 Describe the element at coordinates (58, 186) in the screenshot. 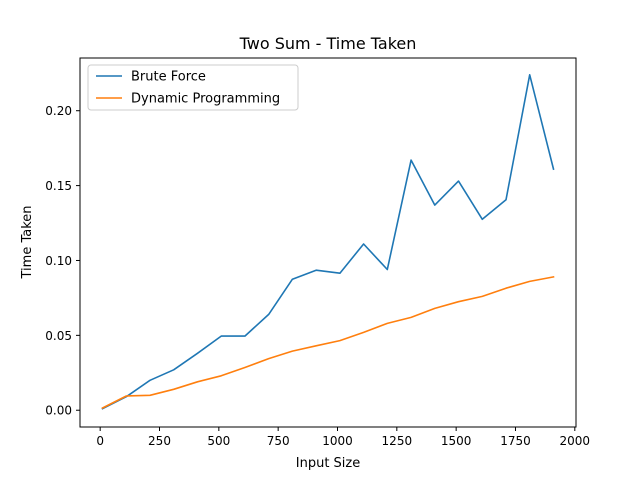

I see `y-tick-label: 0.15` at that location.